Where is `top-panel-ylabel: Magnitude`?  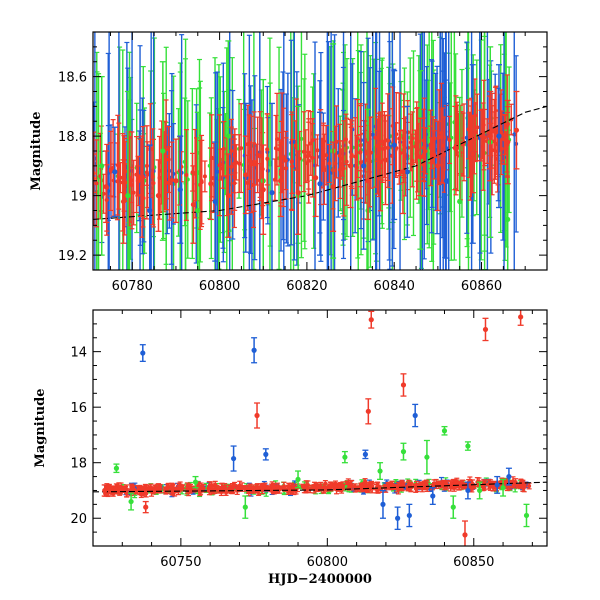
top-panel-ylabel: Magnitude is located at coordinates (36, 150).